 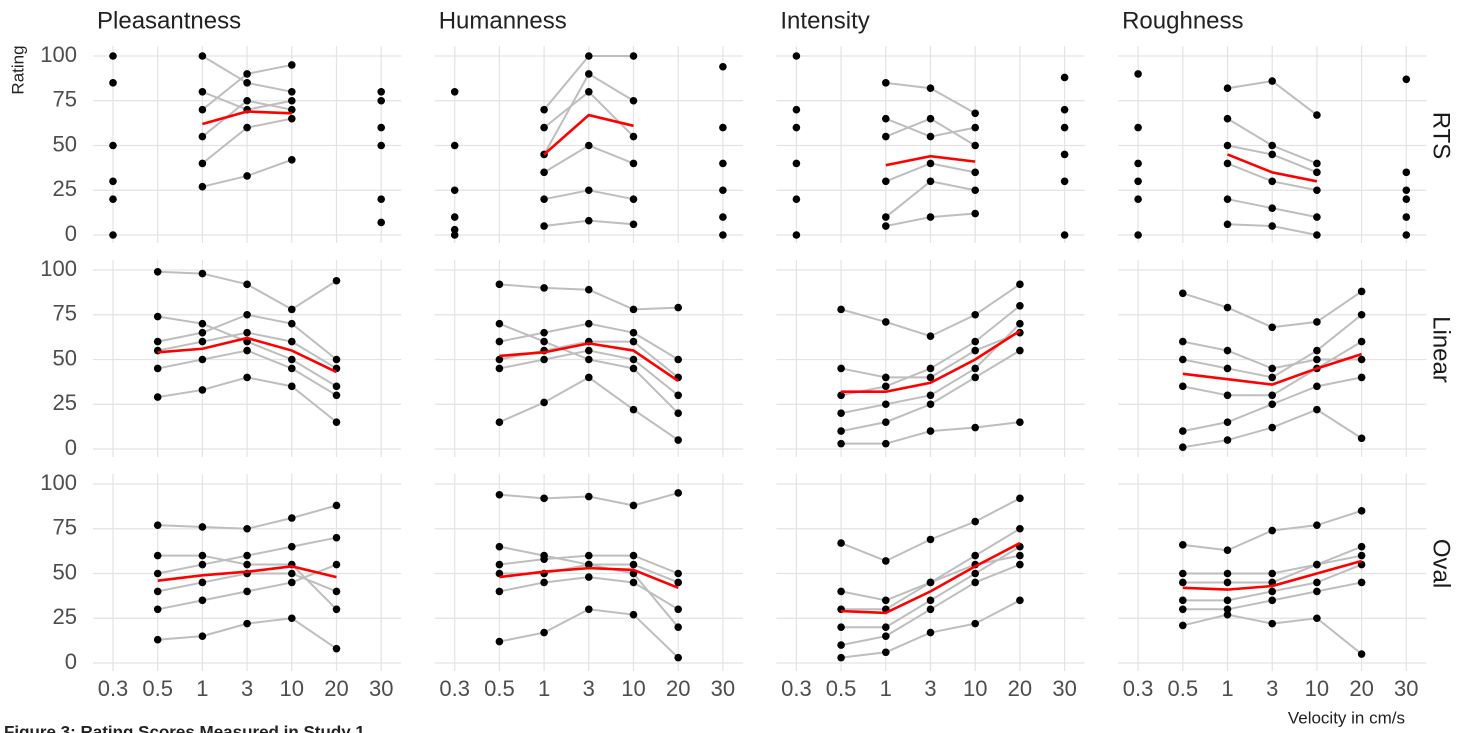 What do you see at coordinates (71, 447) in the screenshot?
I see `y-tick-label: 0` at bounding box center [71, 447].